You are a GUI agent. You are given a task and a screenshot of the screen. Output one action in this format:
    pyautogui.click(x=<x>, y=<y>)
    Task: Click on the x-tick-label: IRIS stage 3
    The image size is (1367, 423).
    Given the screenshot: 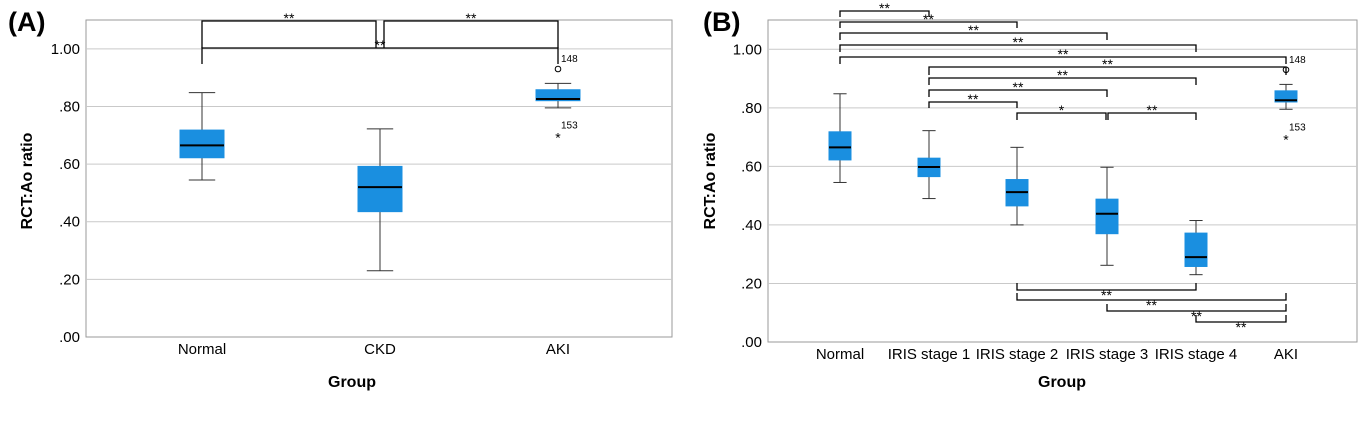 What is the action you would take?
    pyautogui.click(x=1107, y=354)
    